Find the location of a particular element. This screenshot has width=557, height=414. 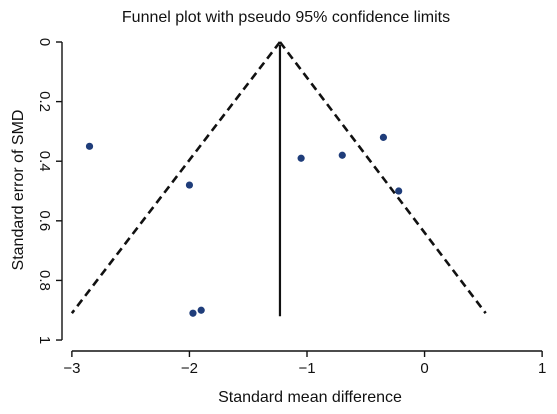

y-tick-label: 0.8 is located at coordinates (44, 280).